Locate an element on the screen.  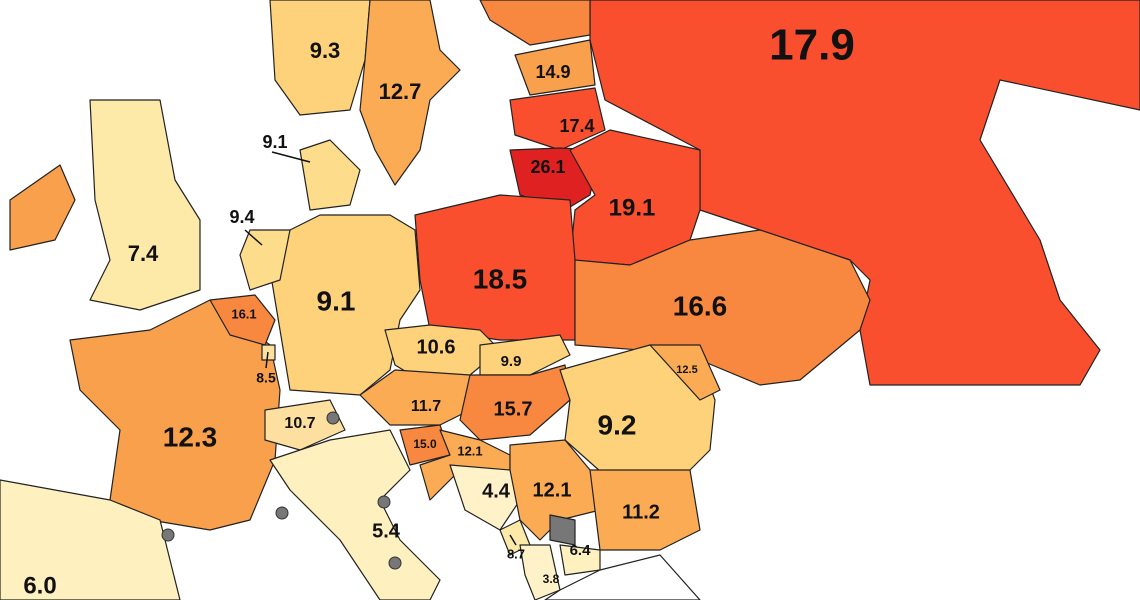
region-label: 3.8 is located at coordinates (551, 579).